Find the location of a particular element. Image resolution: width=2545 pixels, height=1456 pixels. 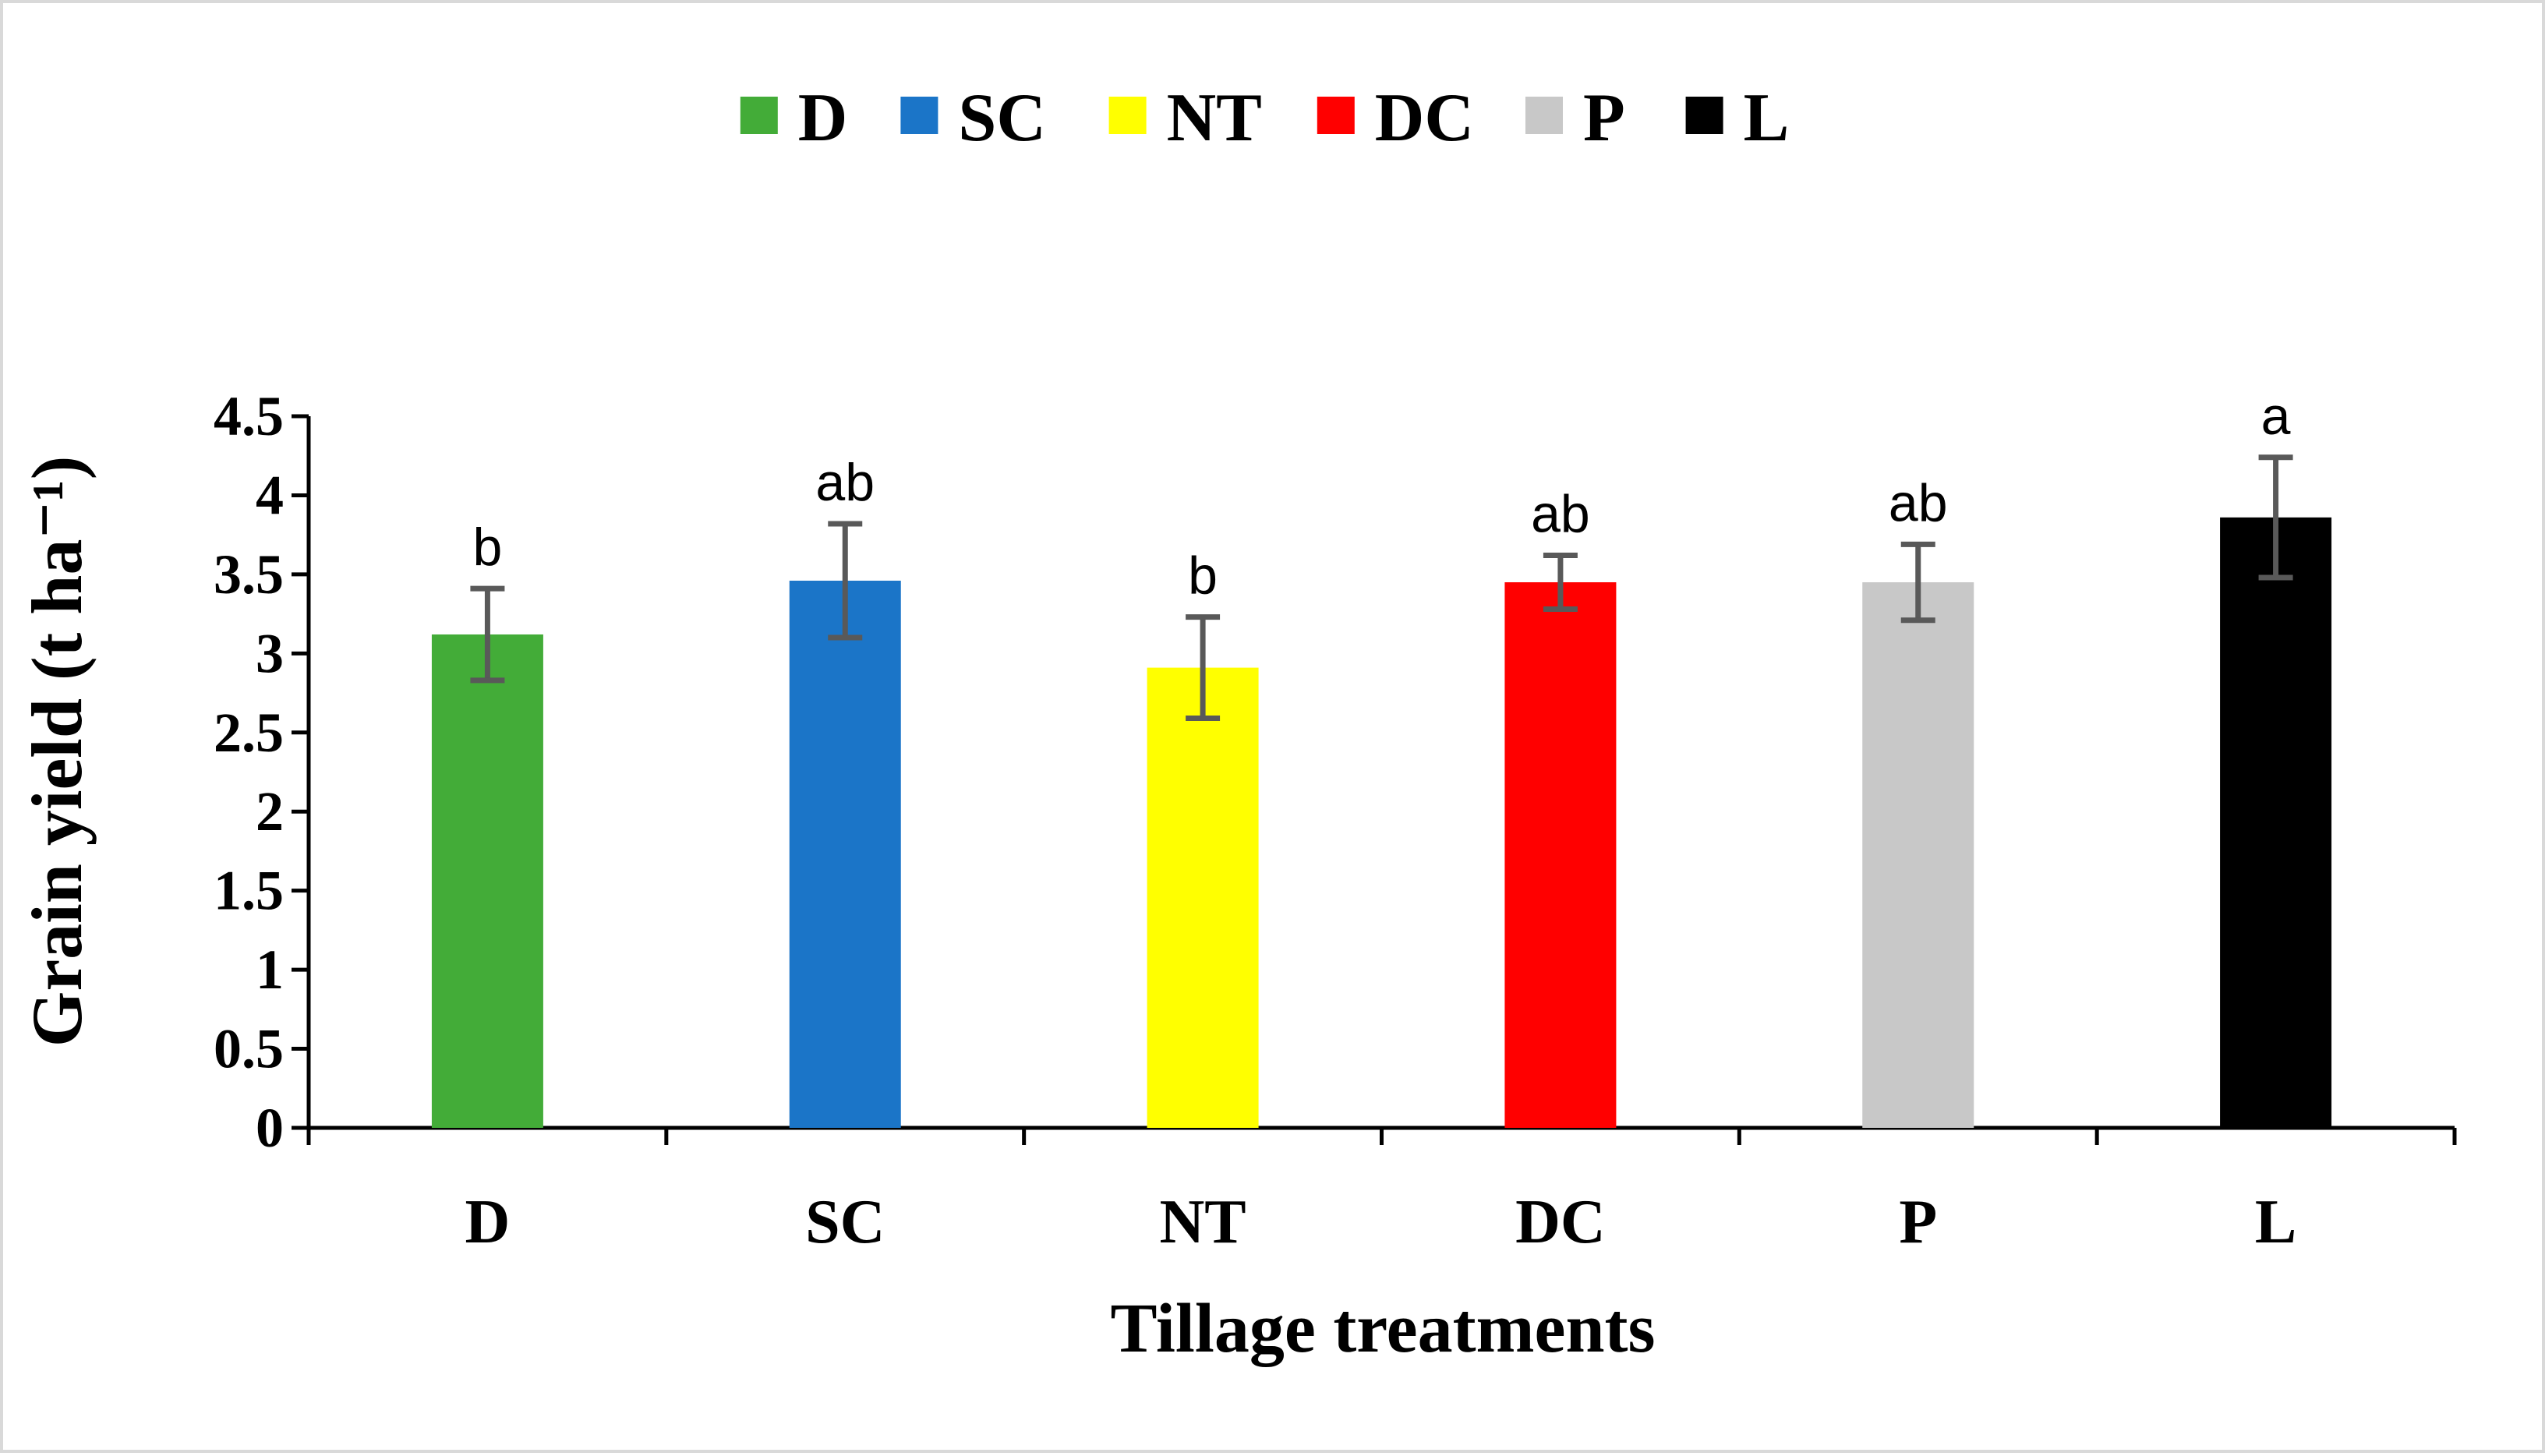

legend: D SC NT DC P L is located at coordinates (1265, 118).